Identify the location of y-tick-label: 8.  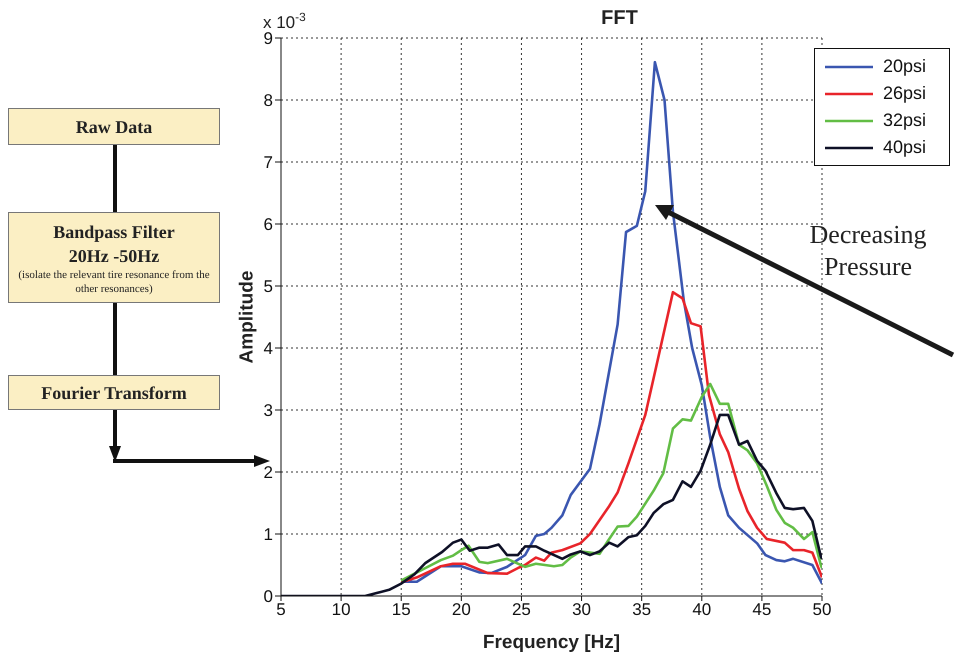
(268, 100).